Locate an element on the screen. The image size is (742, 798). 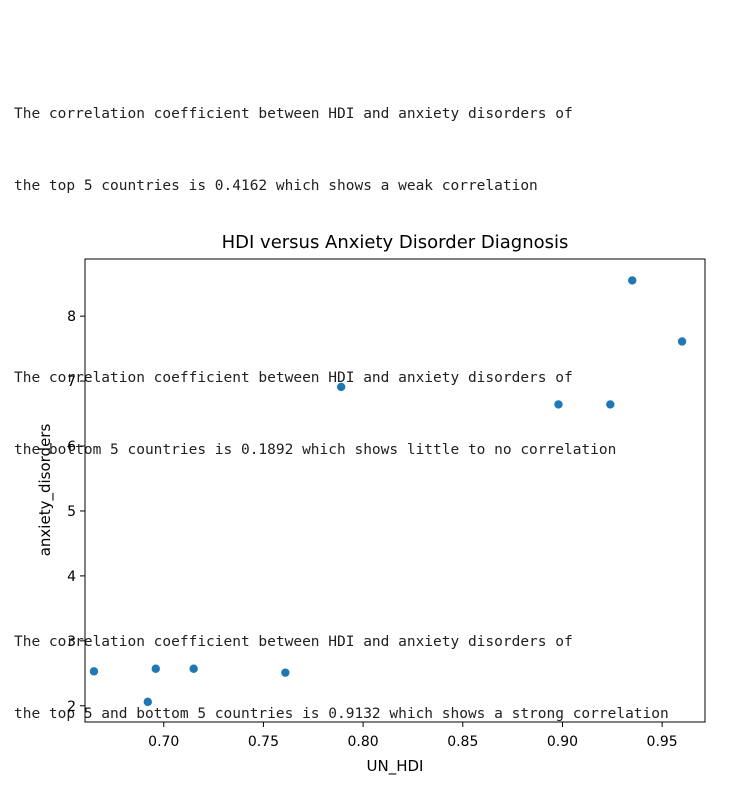
x-tick-label: 0.75 is located at coordinates (263, 742).